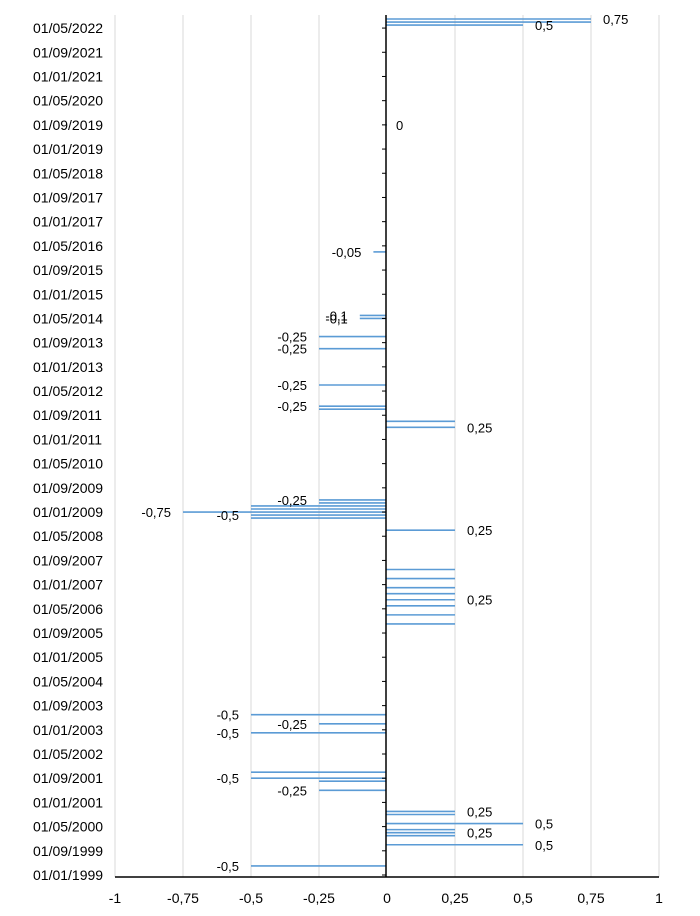  I want to click on y-tick-label: 01/09/2015, so click(68, 270).